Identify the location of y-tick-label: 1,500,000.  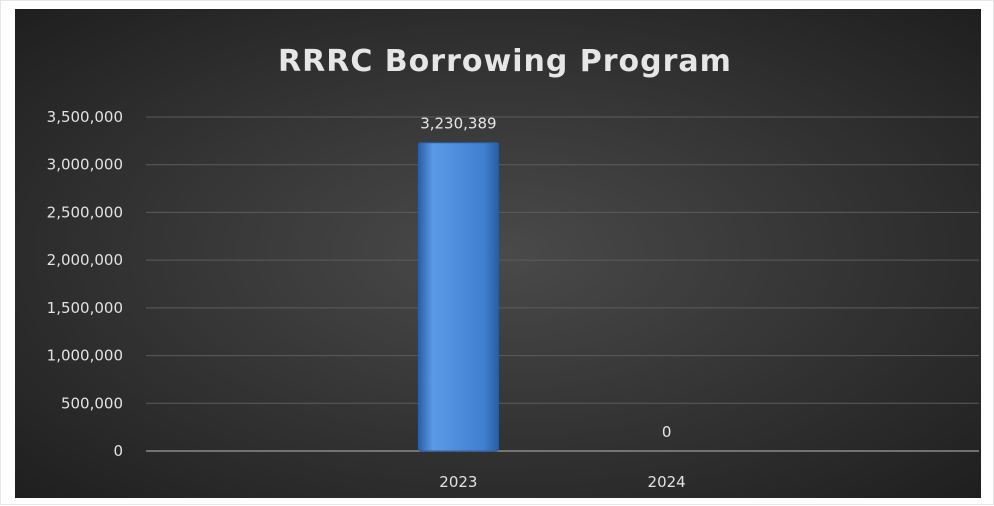
(85, 308).